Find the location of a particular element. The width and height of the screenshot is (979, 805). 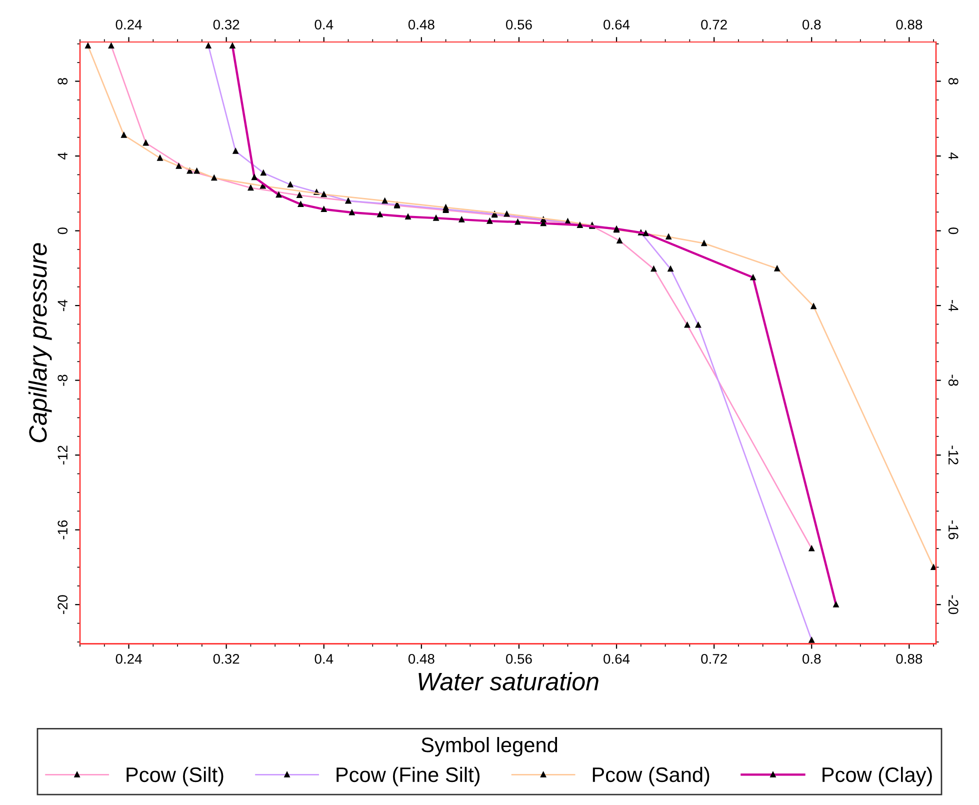

legend-label: Pcow (Silt) is located at coordinates (175, 776).